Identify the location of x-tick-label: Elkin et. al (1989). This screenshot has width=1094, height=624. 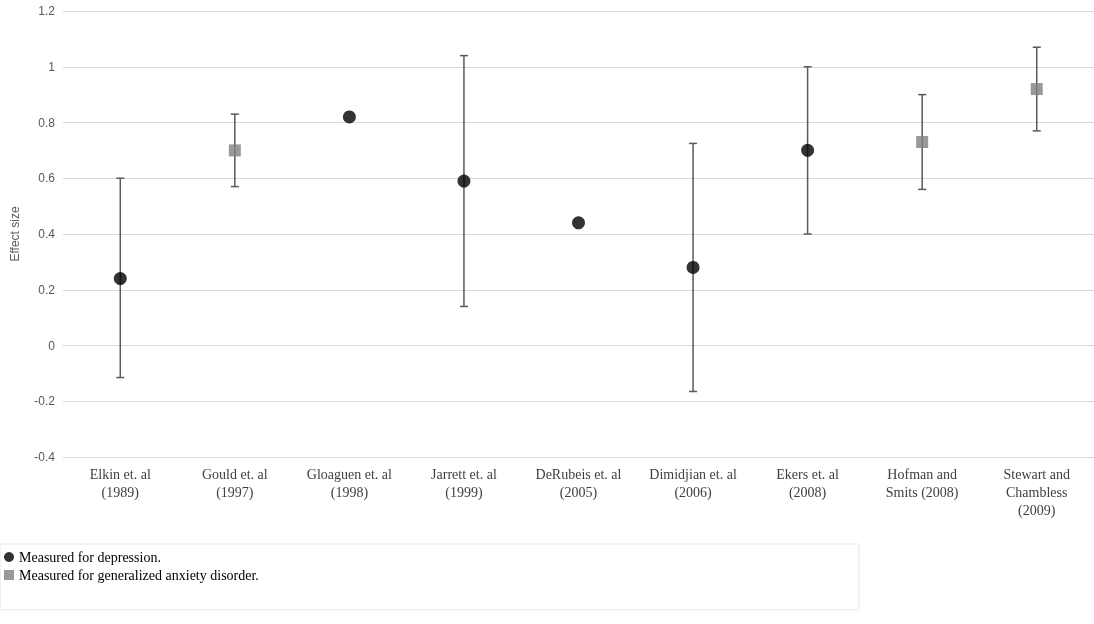
(120, 483).